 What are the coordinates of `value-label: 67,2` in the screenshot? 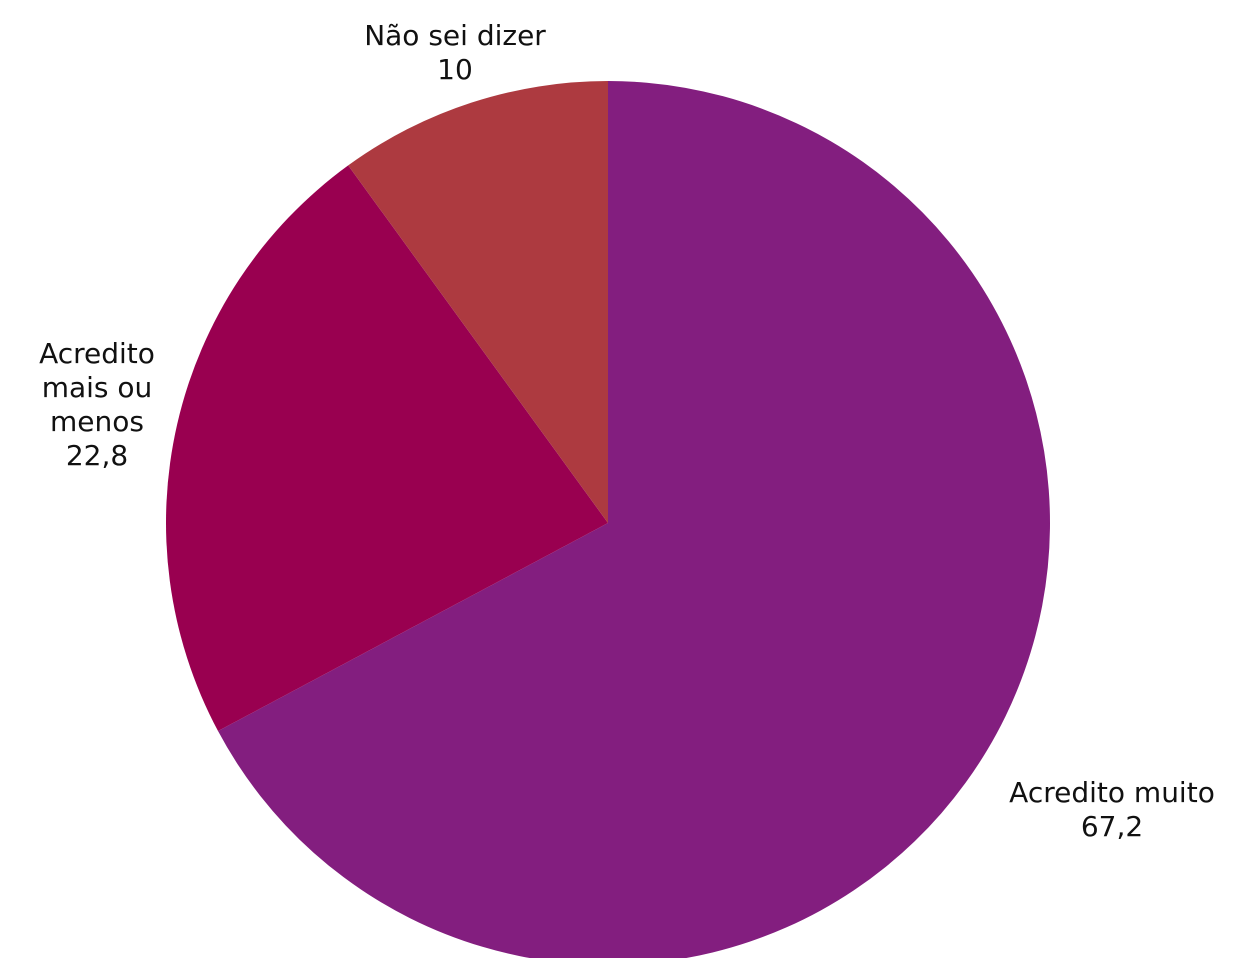 It's located at (1112, 826).